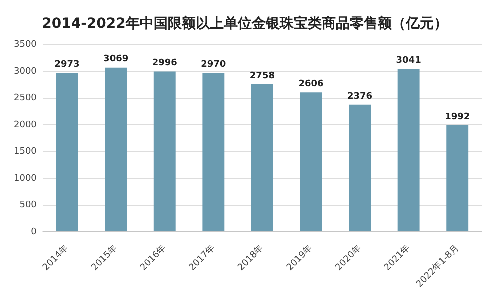  What do you see at coordinates (165, 63) in the screenshot?
I see `data-label: 2996` at bounding box center [165, 63].